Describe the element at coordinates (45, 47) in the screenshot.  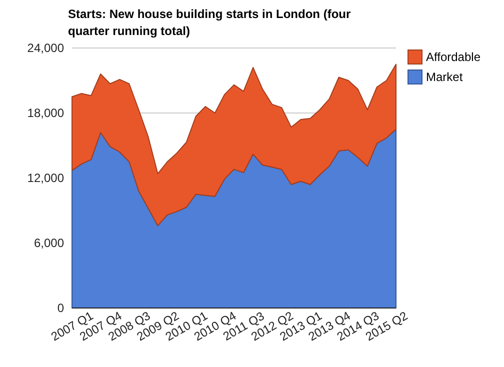
I see `y-tick-label: 24,000` at that location.